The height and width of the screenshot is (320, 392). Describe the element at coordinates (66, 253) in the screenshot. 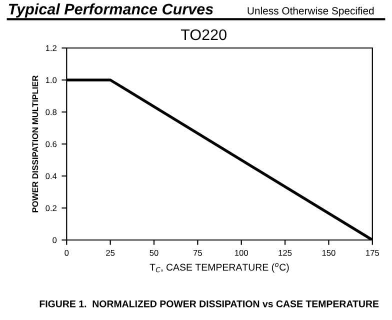

I see `x-tick-label: 0` at that location.